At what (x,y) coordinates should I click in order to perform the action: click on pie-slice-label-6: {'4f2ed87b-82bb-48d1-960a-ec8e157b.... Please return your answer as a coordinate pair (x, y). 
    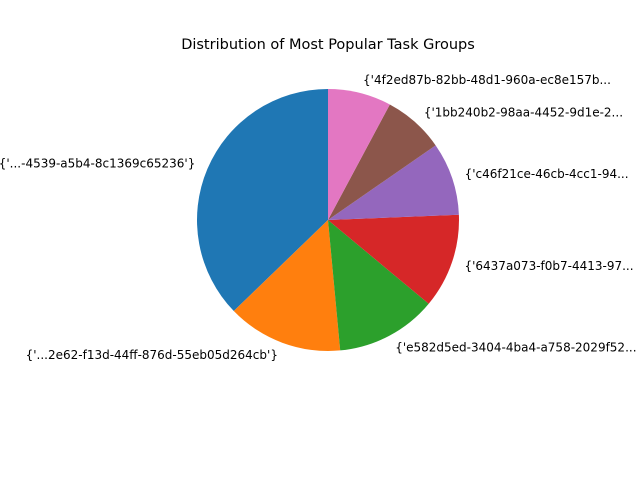
    Looking at the image, I should click on (487, 80).